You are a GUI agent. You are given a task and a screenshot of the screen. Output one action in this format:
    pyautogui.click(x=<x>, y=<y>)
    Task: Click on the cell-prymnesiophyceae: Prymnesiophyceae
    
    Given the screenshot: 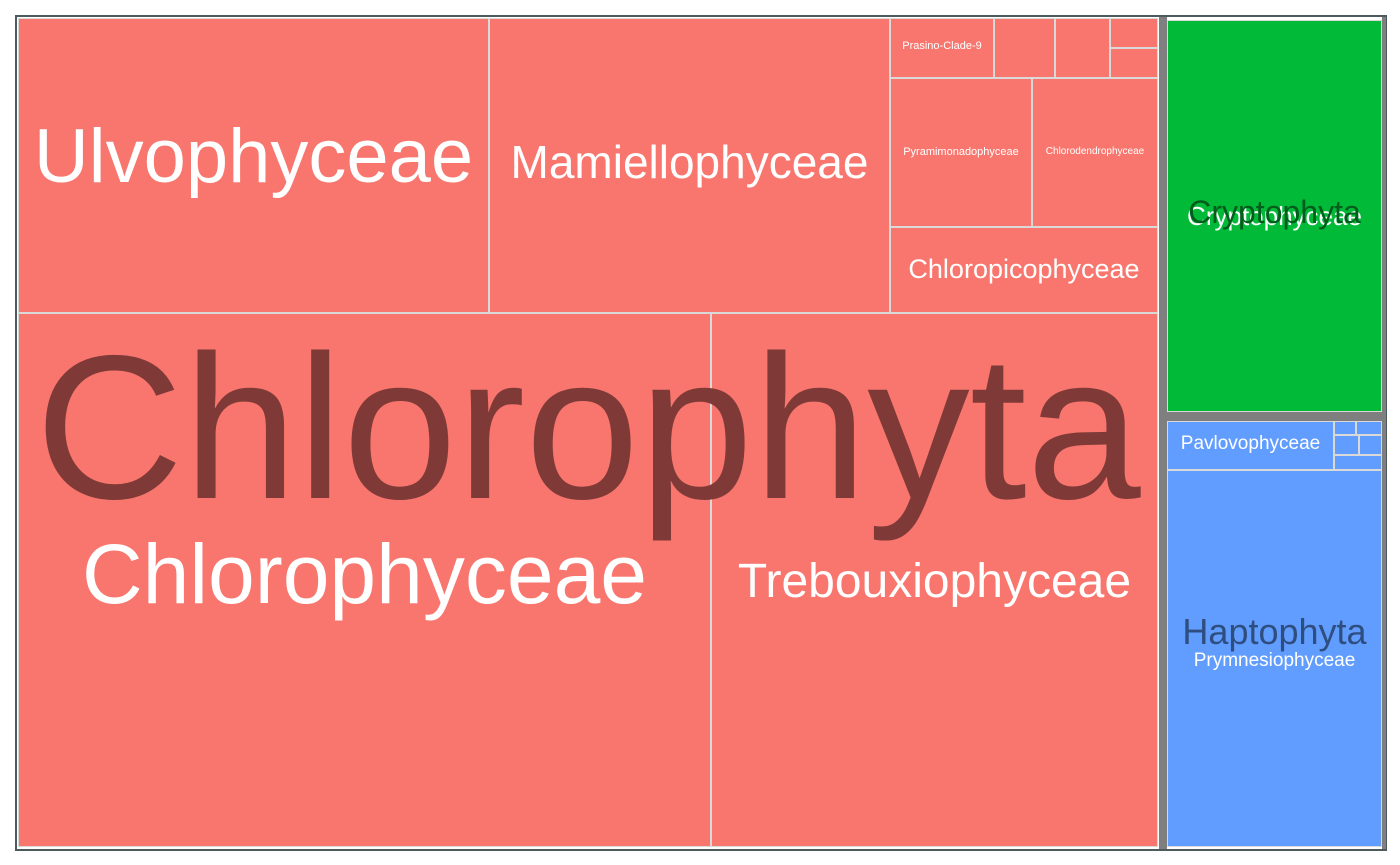 What is the action you would take?
    pyautogui.click(x=1274, y=658)
    